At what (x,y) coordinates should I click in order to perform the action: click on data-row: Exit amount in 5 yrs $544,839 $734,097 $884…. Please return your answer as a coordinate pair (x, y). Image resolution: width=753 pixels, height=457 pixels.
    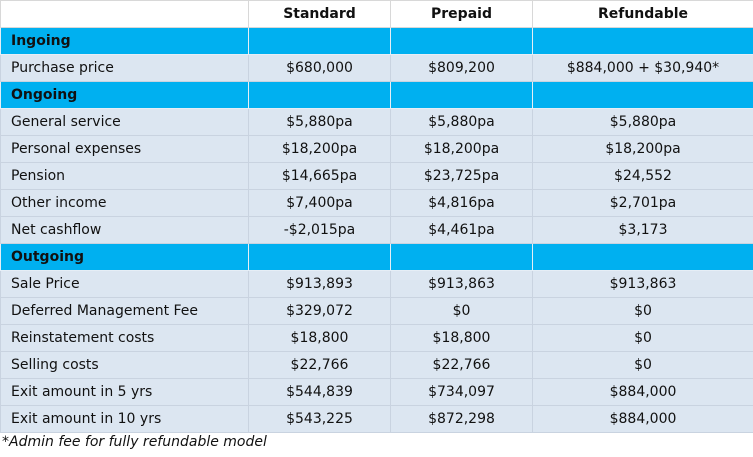
    Looking at the image, I should click on (376, 392).